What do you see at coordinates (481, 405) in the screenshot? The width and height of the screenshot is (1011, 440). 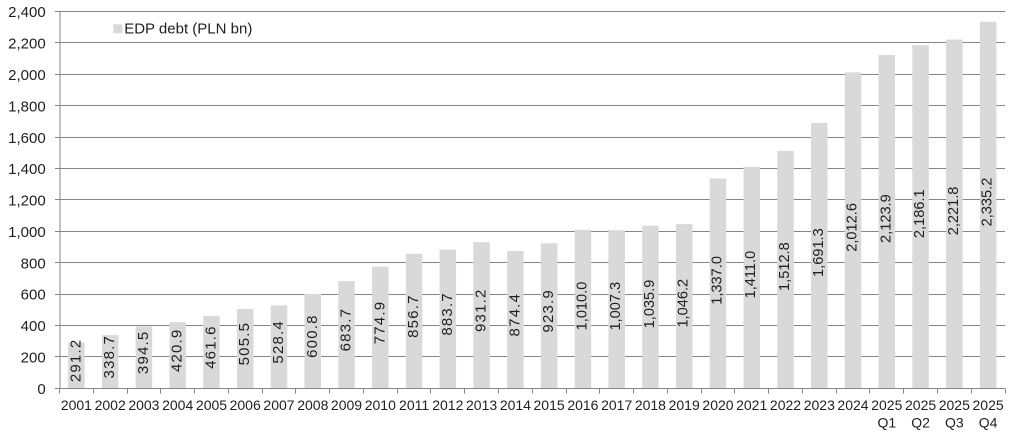 I see `svg-text: 2013` at bounding box center [481, 405].